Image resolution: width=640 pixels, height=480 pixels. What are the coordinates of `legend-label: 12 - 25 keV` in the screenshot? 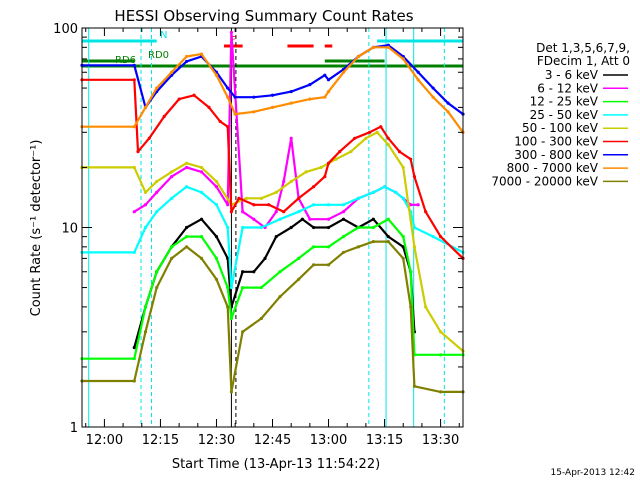 It's located at (564, 102).